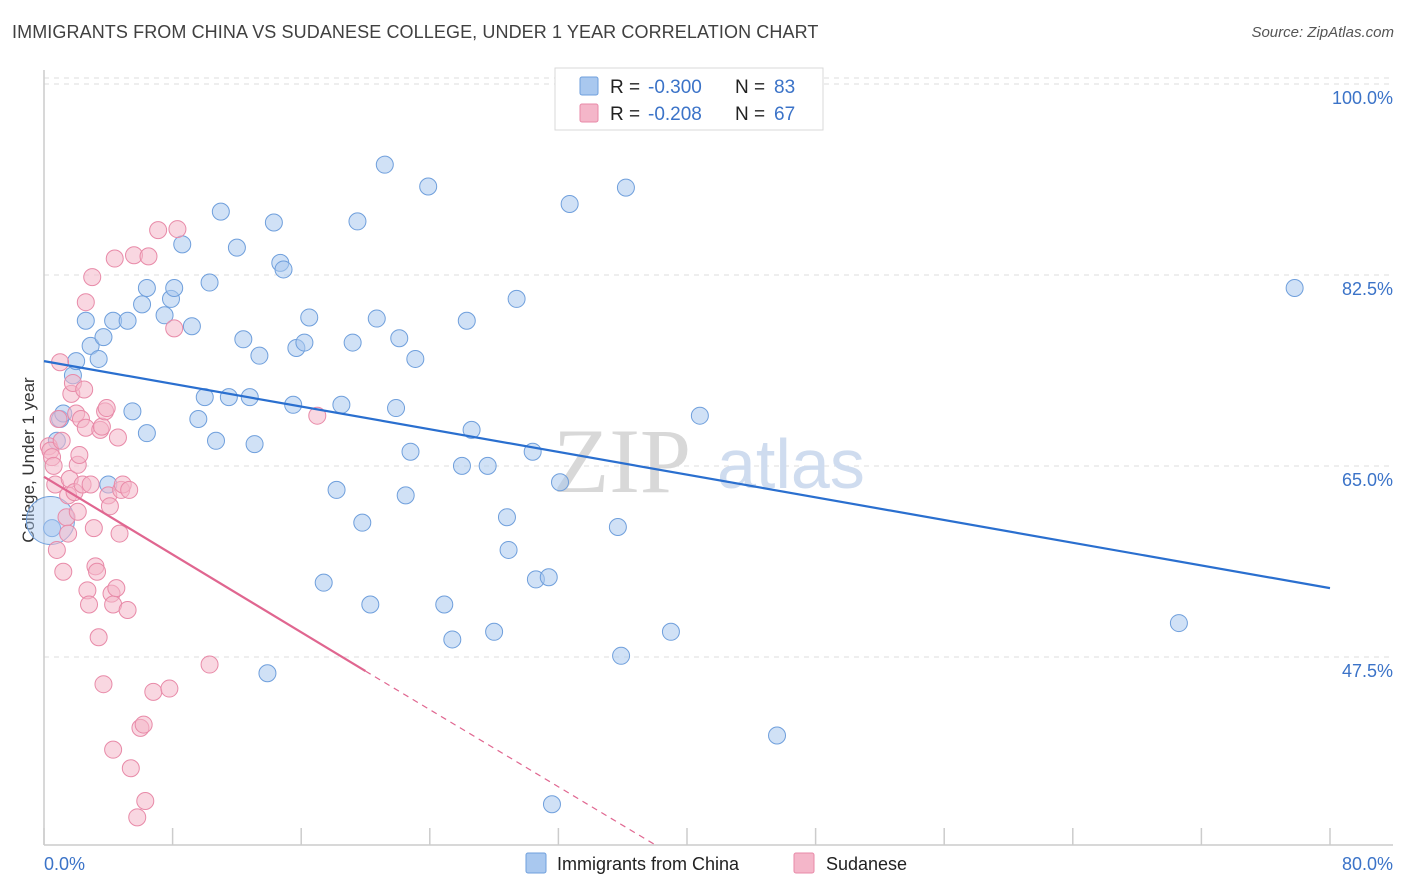 This screenshot has height=892, width=1406. What do you see at coordinates (1362, 384) in the screenshot?
I see `y-tick-labels: 47.5% 65.0% 82.5% 100.0%` at bounding box center [1362, 384].